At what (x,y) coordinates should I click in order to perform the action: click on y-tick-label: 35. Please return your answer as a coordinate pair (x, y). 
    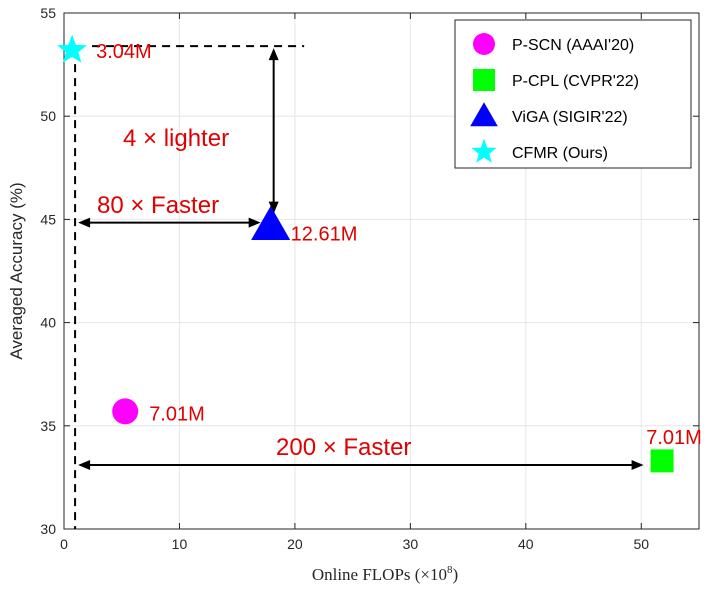
    Looking at the image, I should click on (48, 426).